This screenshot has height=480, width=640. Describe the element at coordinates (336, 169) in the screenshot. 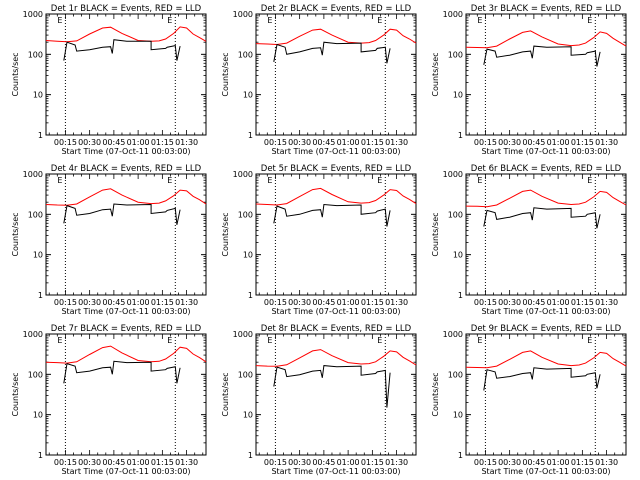

I see `panel-title: Det 5r BLACK = Events, RED = LLD` at that location.